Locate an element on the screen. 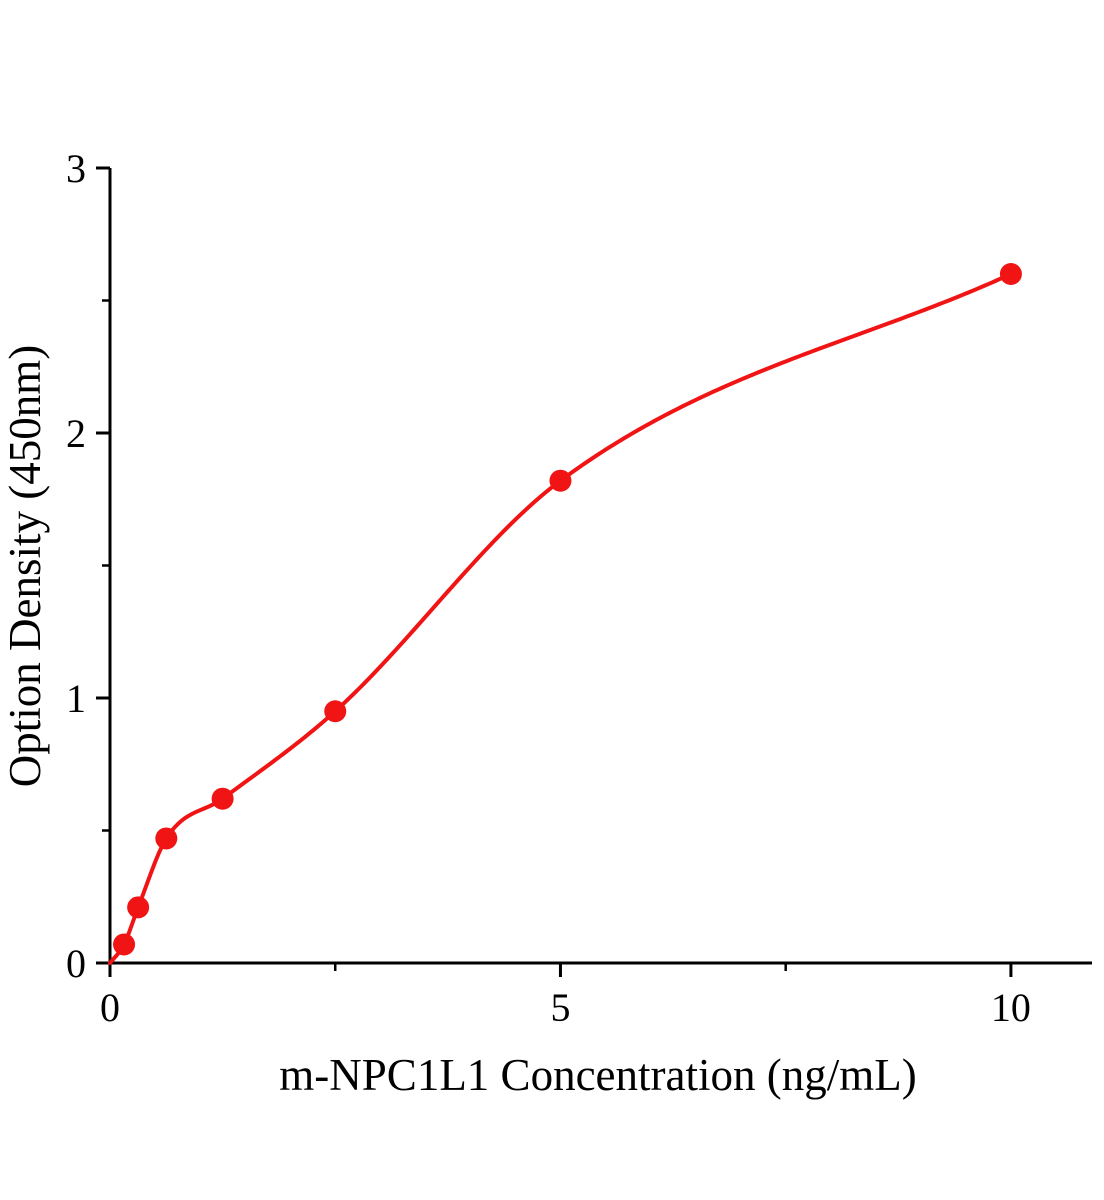 The width and height of the screenshot is (1104, 1200). y-tick-label: 1 is located at coordinates (76, 698).